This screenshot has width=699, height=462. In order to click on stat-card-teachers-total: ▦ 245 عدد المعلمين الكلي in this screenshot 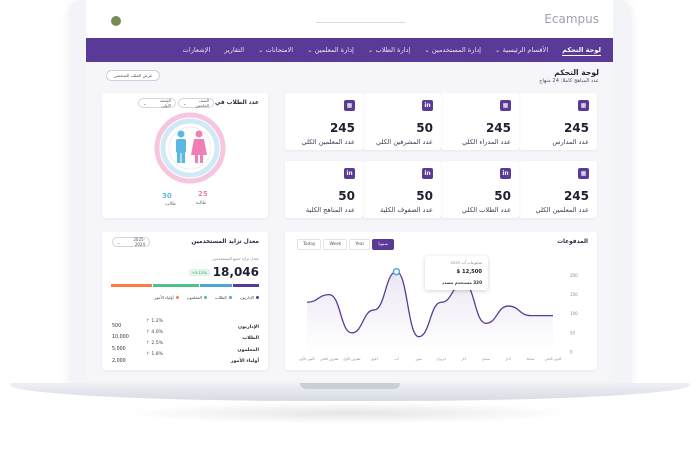, I will do `click(558, 189)`.